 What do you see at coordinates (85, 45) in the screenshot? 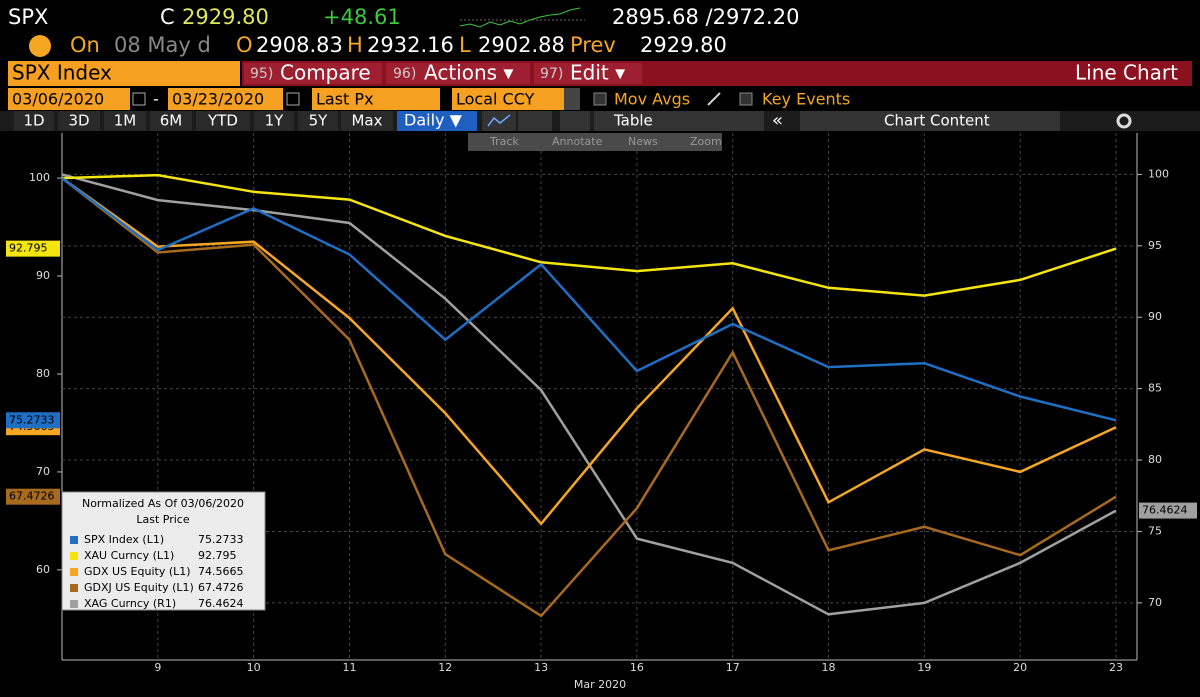
I see `on-label: On` at bounding box center [85, 45].